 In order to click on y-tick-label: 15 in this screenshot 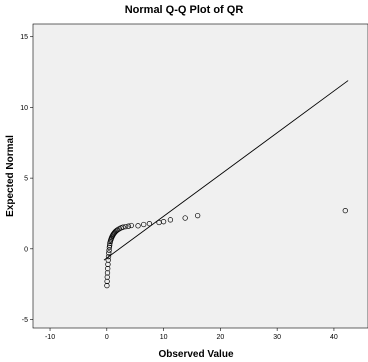, I will do `click(24, 37)`.